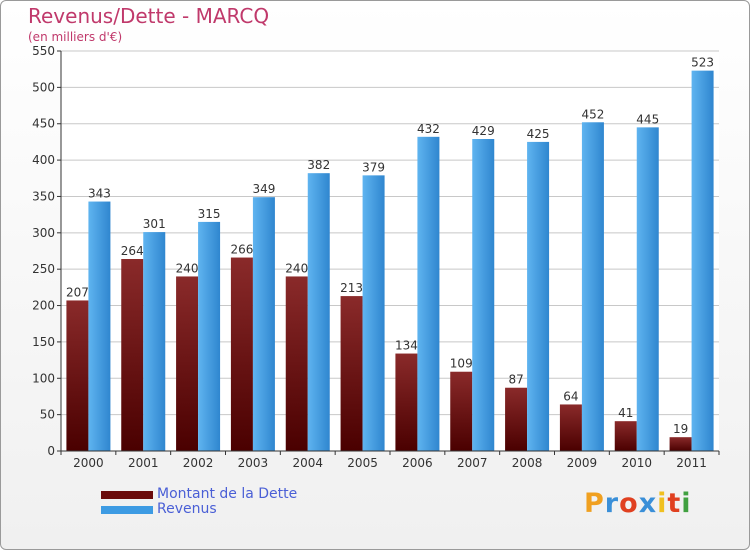  What do you see at coordinates (483, 131) in the screenshot?
I see `data-label: 429` at bounding box center [483, 131].